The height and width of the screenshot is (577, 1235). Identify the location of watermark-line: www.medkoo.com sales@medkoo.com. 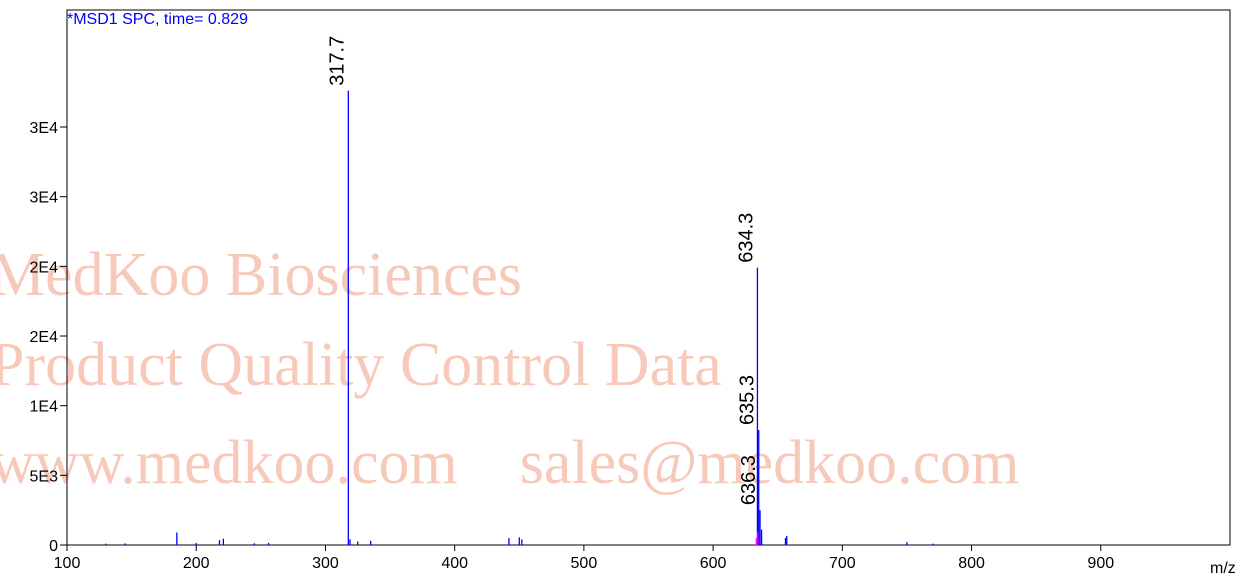
(509, 463).